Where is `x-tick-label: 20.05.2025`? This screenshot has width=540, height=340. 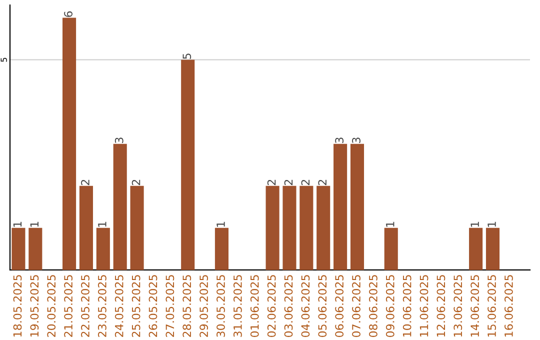 x-tick-label: 20.05.2025 is located at coordinates (51, 306).